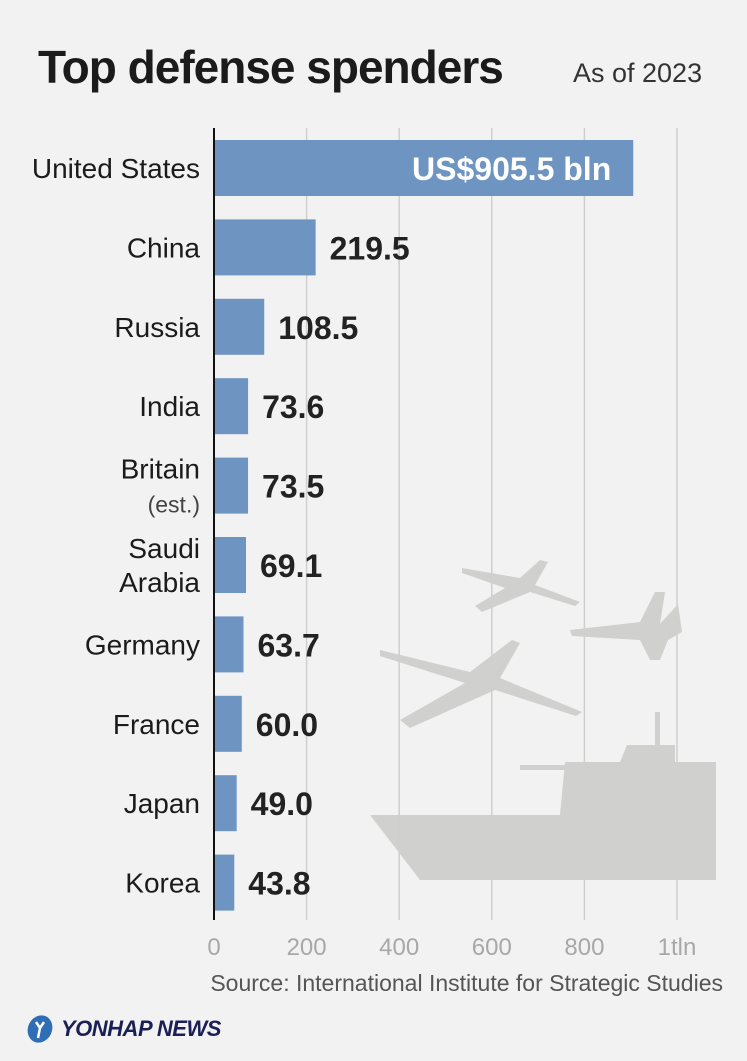 The width and height of the screenshot is (747, 1061). What do you see at coordinates (162, 803) in the screenshot?
I see `category-label: Japan` at bounding box center [162, 803].